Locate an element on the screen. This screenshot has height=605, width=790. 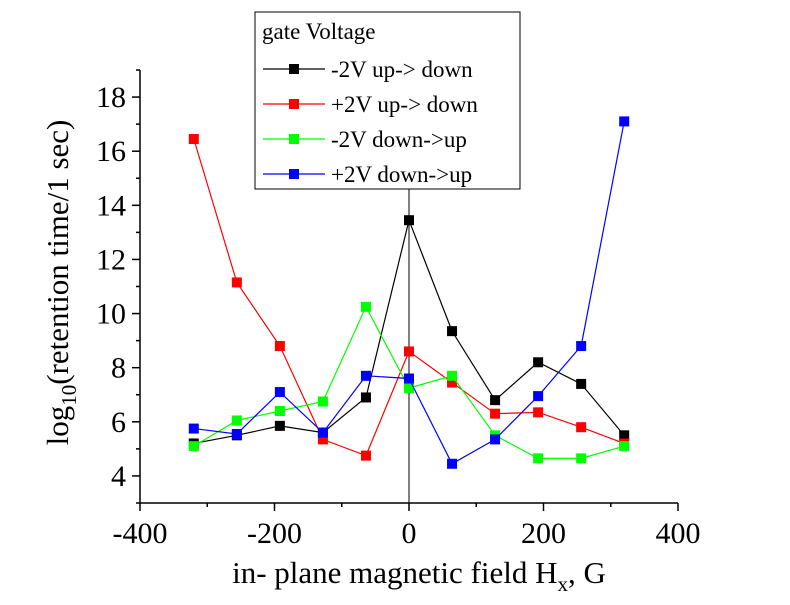
y-tick-label: 16 is located at coordinates (111, 151).